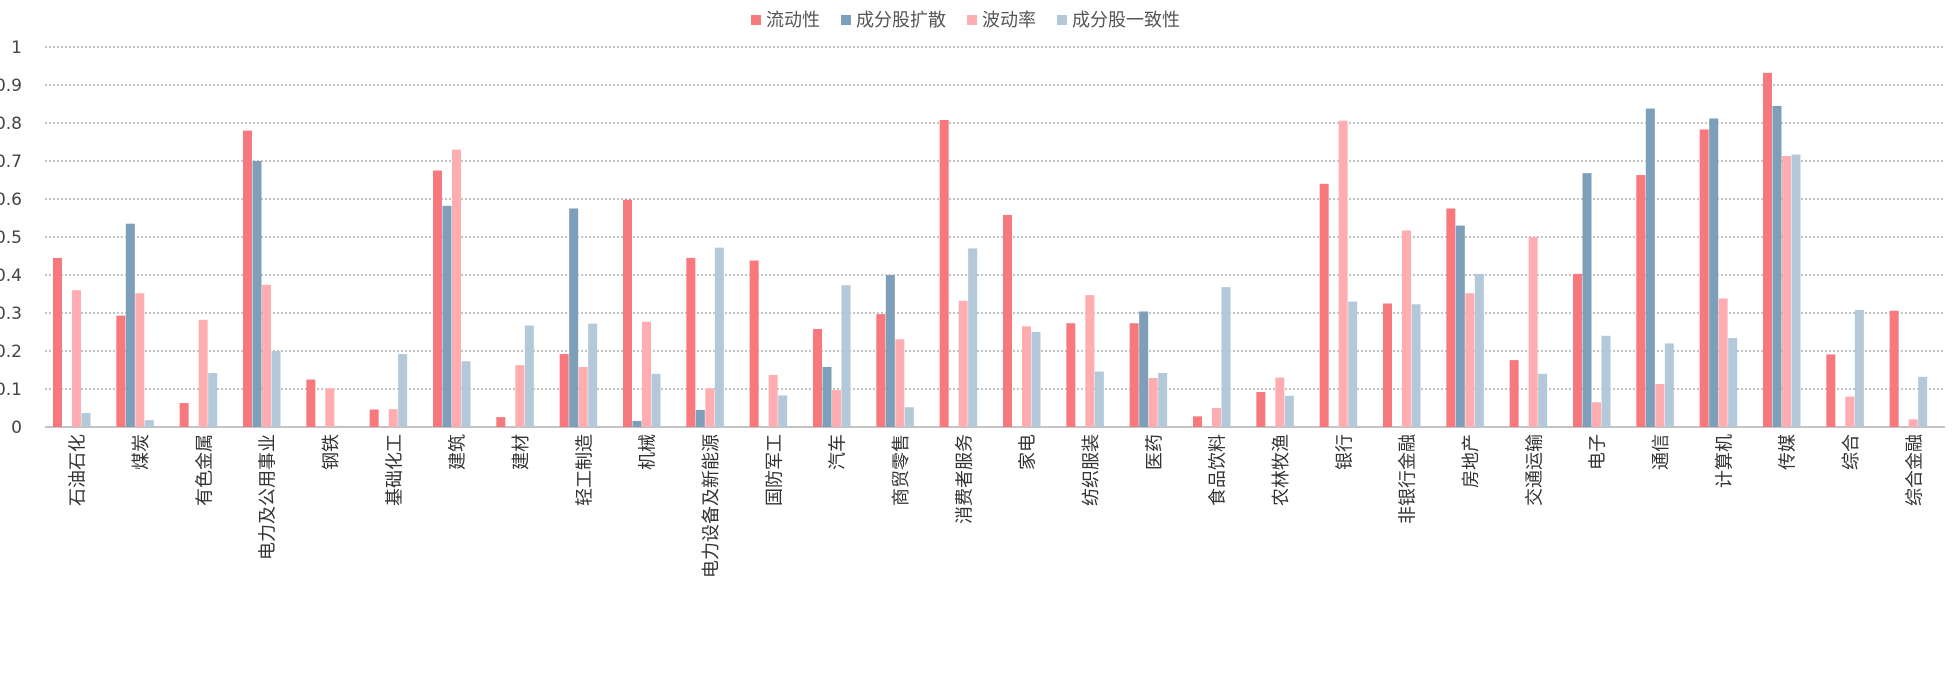 This screenshot has width=1953, height=675. I want to click on y-tick-label: 0.2, so click(11, 352).